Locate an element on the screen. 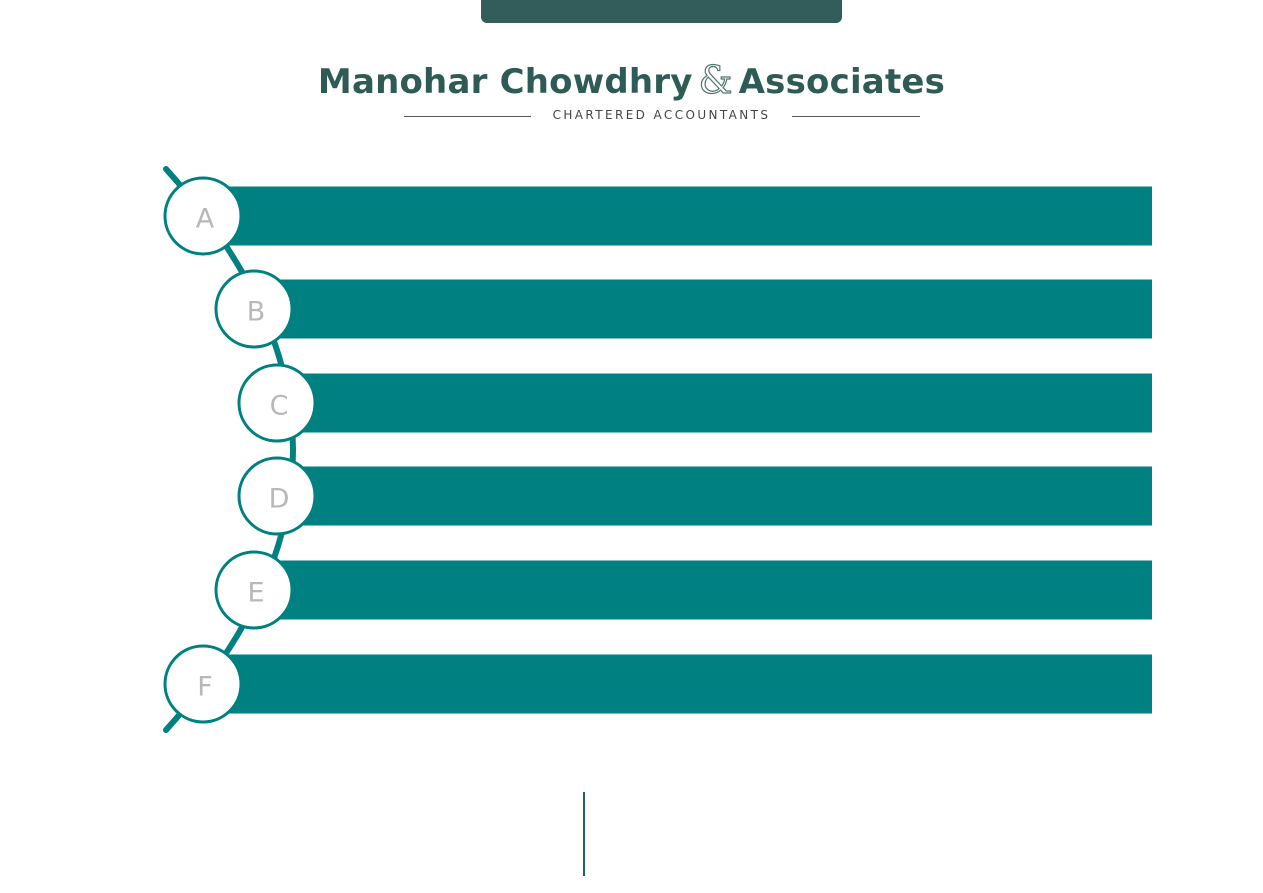  item-bar-e is located at coordinates (703, 590).